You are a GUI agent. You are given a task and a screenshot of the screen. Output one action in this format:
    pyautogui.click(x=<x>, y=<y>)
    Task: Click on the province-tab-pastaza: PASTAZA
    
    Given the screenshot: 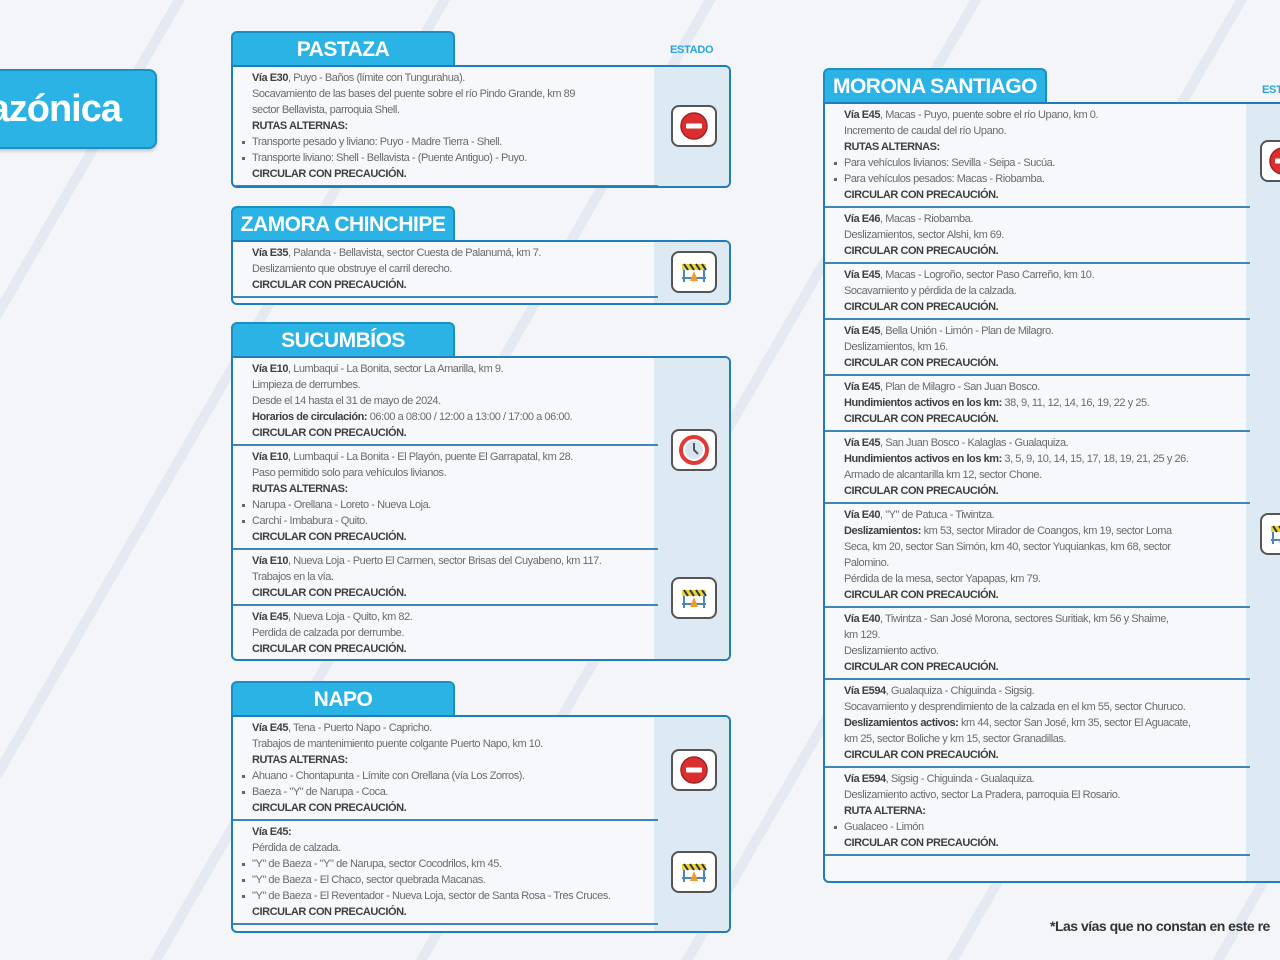 What is the action you would take?
    pyautogui.click(x=343, y=49)
    